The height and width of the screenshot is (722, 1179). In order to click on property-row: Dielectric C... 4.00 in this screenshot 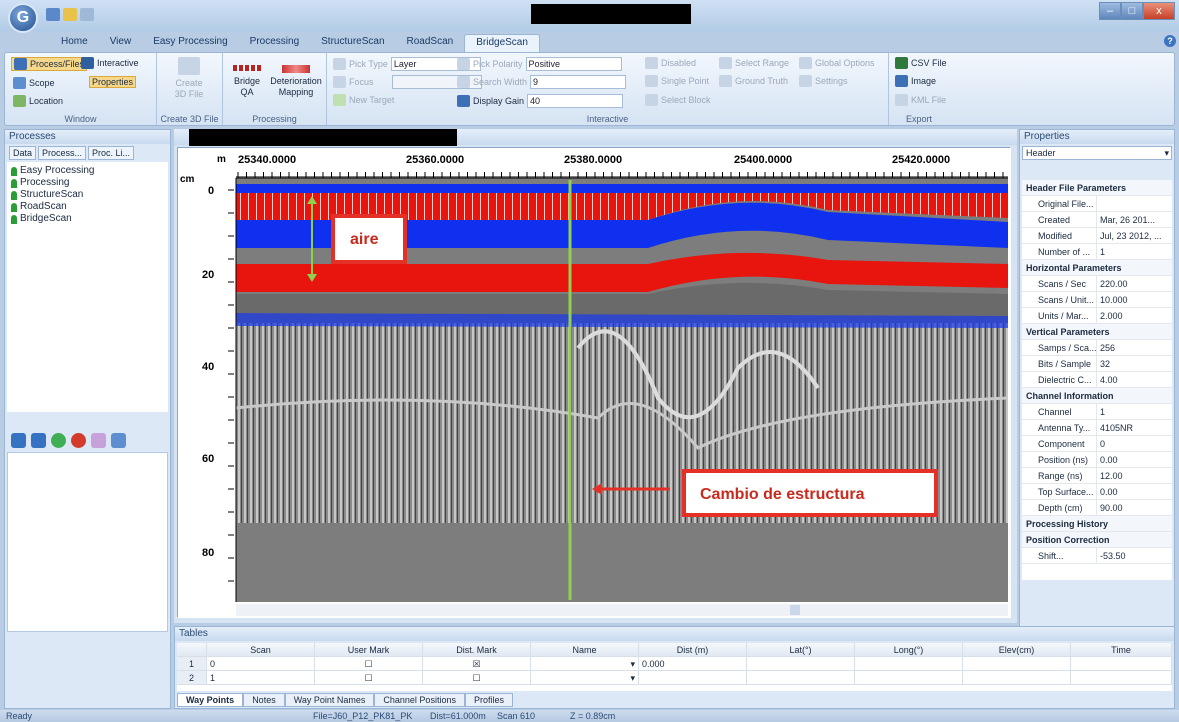, I will do `click(1097, 380)`.